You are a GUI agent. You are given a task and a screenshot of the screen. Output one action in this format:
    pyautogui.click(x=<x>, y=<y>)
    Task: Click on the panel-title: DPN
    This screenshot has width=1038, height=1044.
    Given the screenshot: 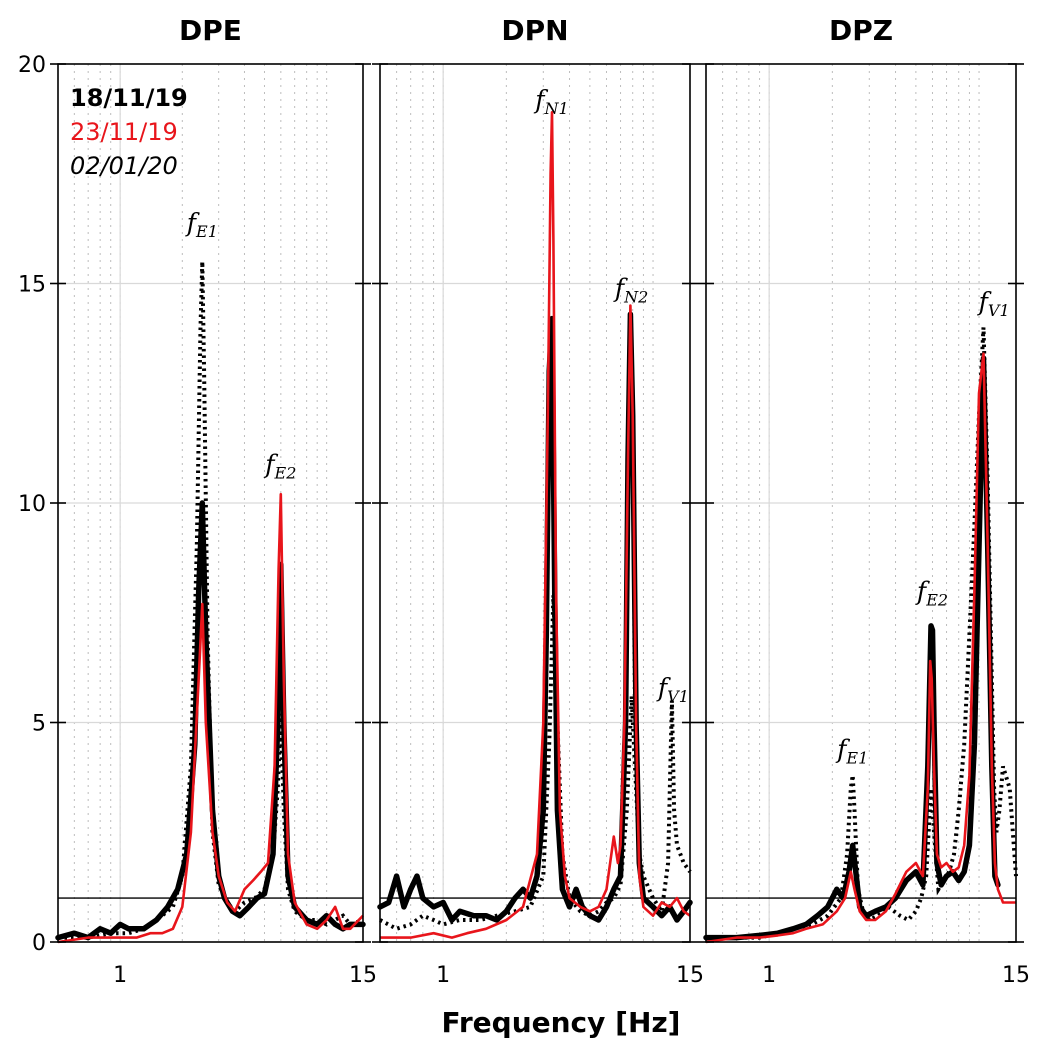 What is the action you would take?
    pyautogui.click(x=534, y=30)
    